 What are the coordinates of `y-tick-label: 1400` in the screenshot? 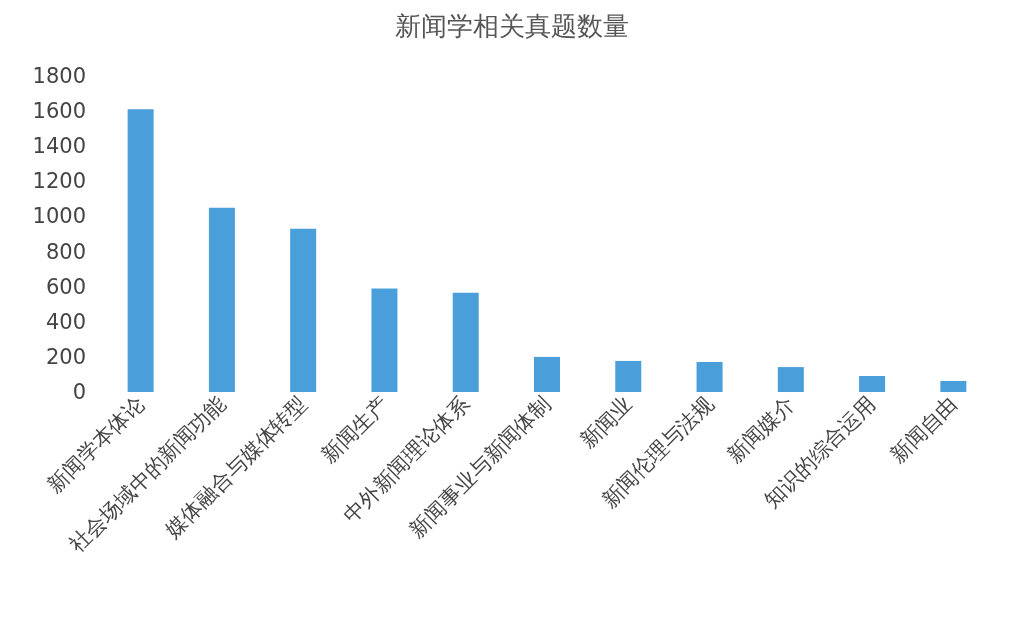 It's located at (59, 146).